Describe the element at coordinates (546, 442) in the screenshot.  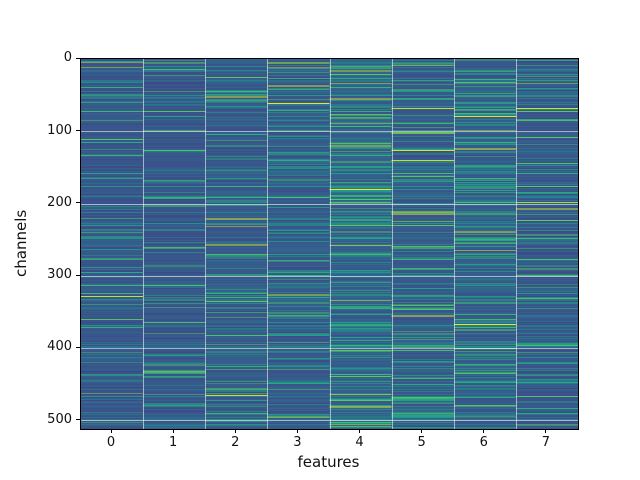
I see `x-tick-label: 7` at that location.